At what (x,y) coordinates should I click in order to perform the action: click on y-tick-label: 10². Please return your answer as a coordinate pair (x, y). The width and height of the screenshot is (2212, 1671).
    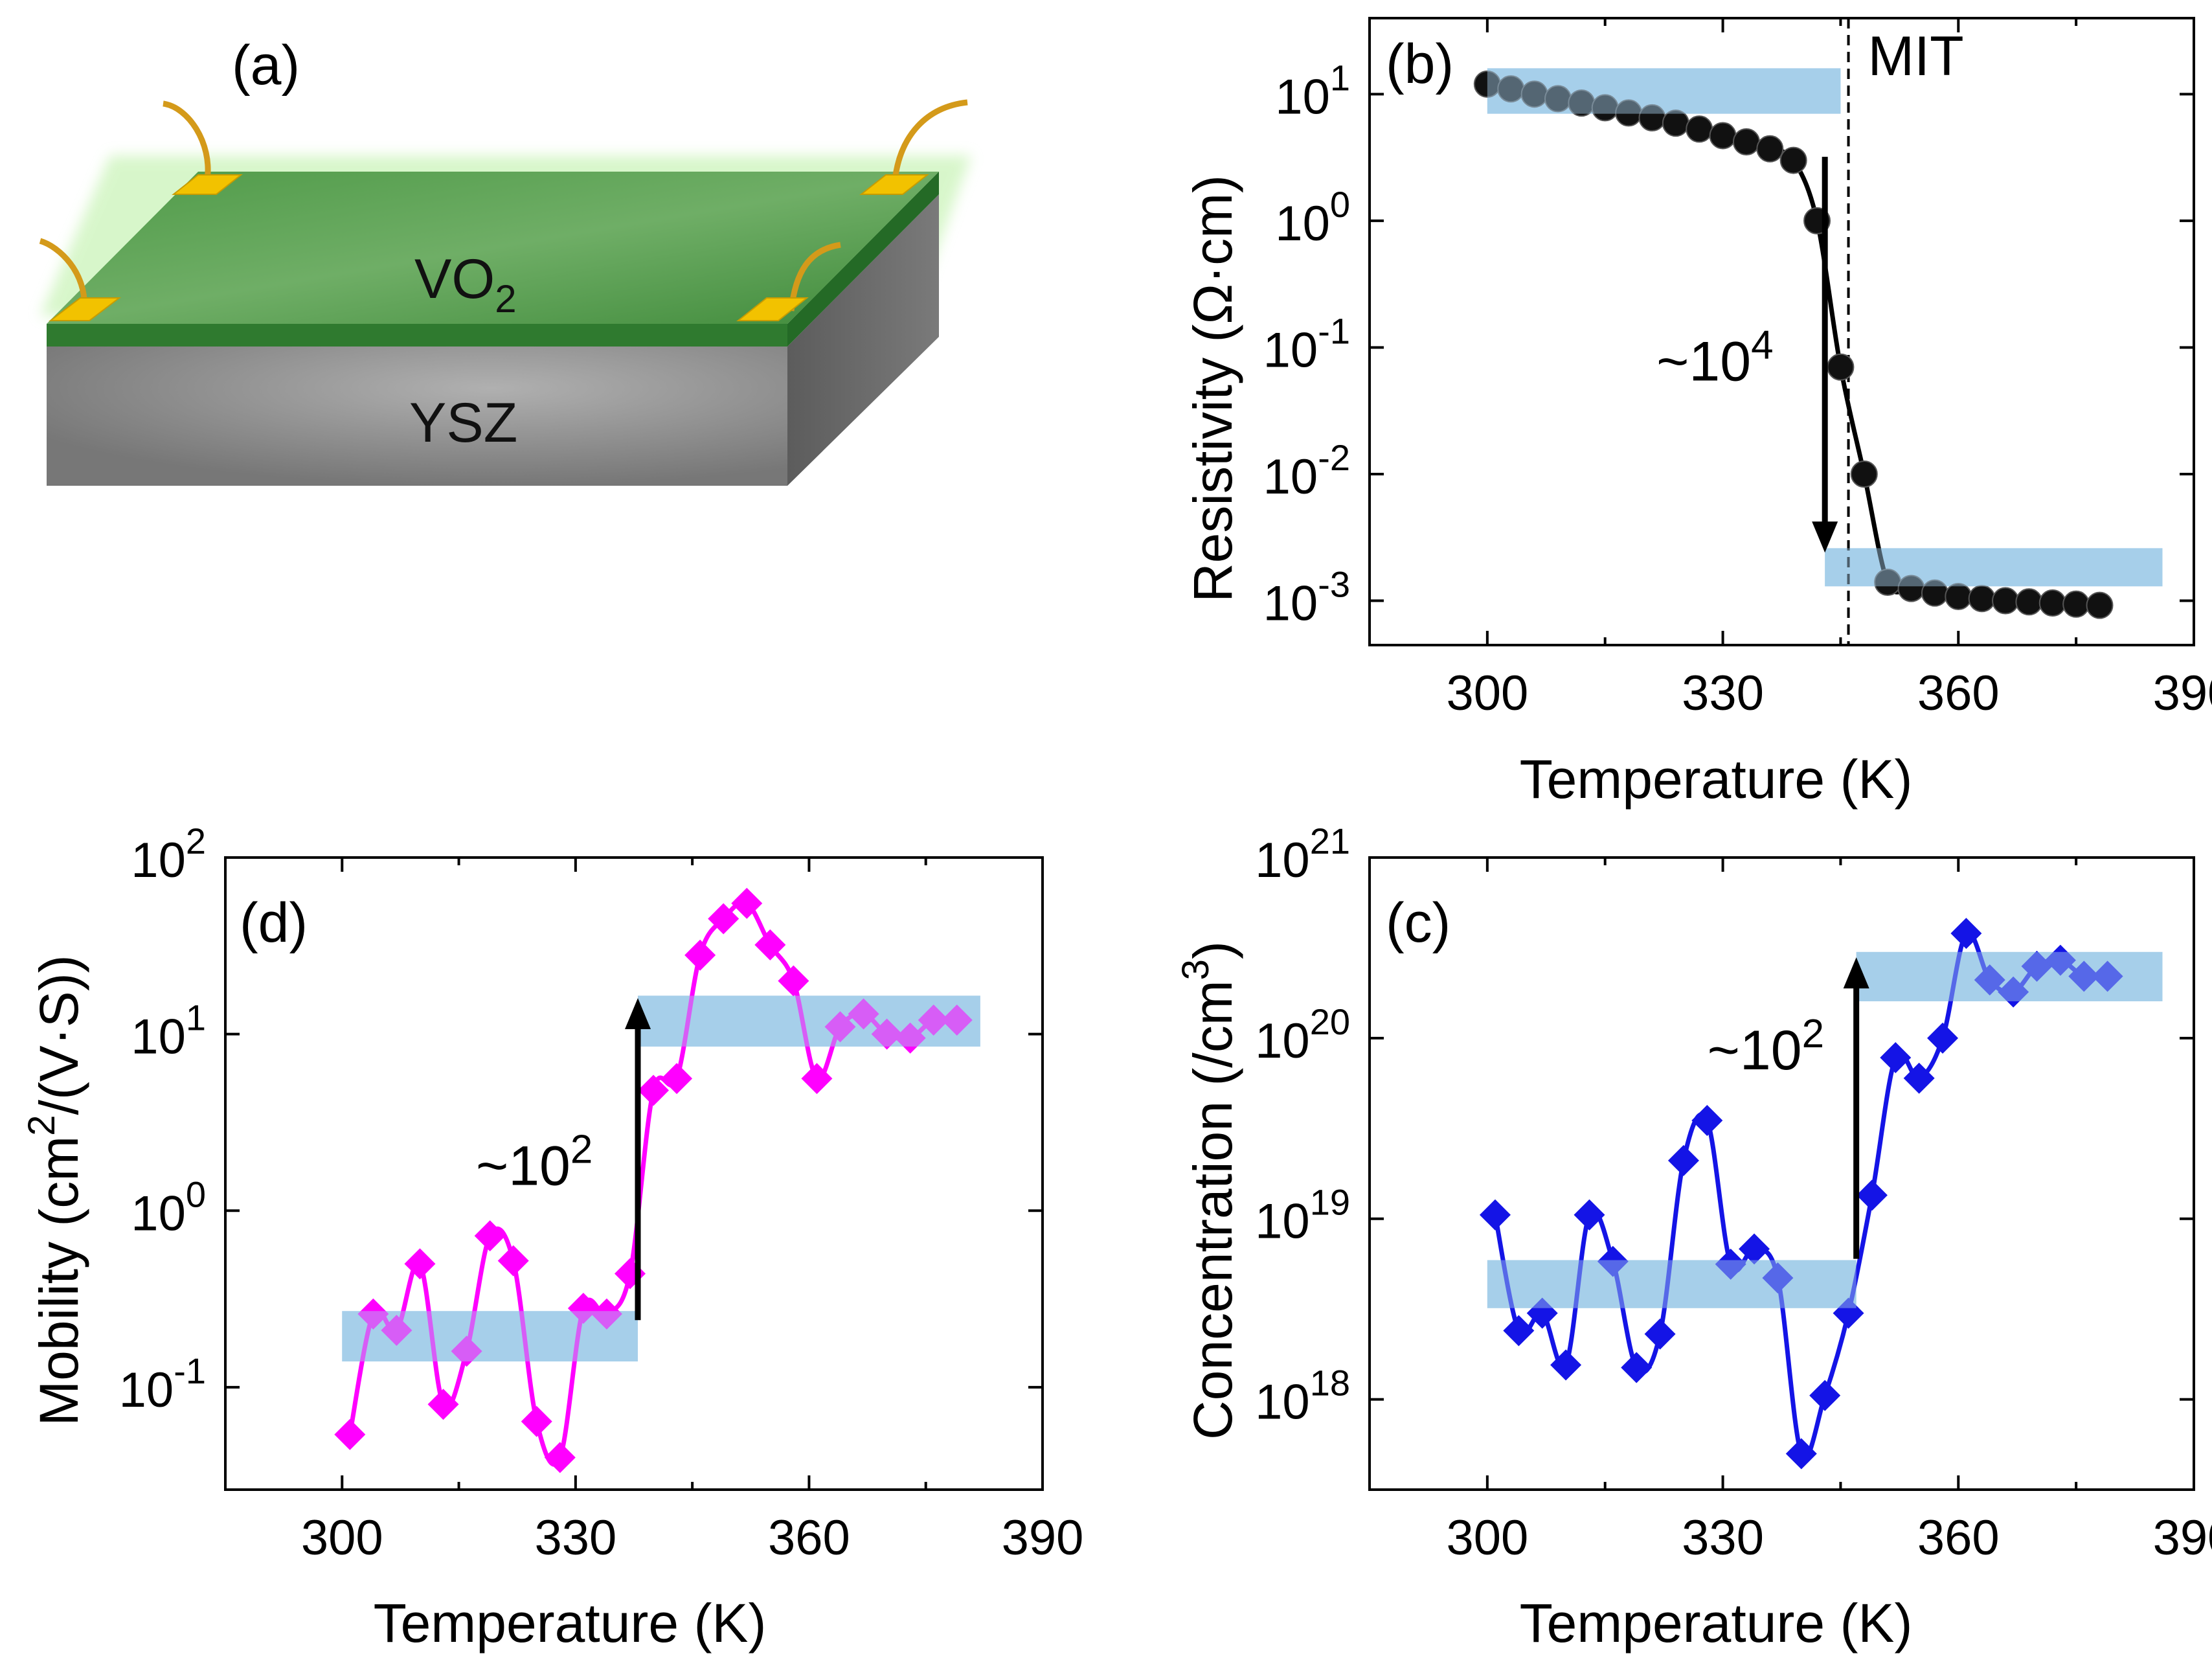
    Looking at the image, I should click on (169, 854).